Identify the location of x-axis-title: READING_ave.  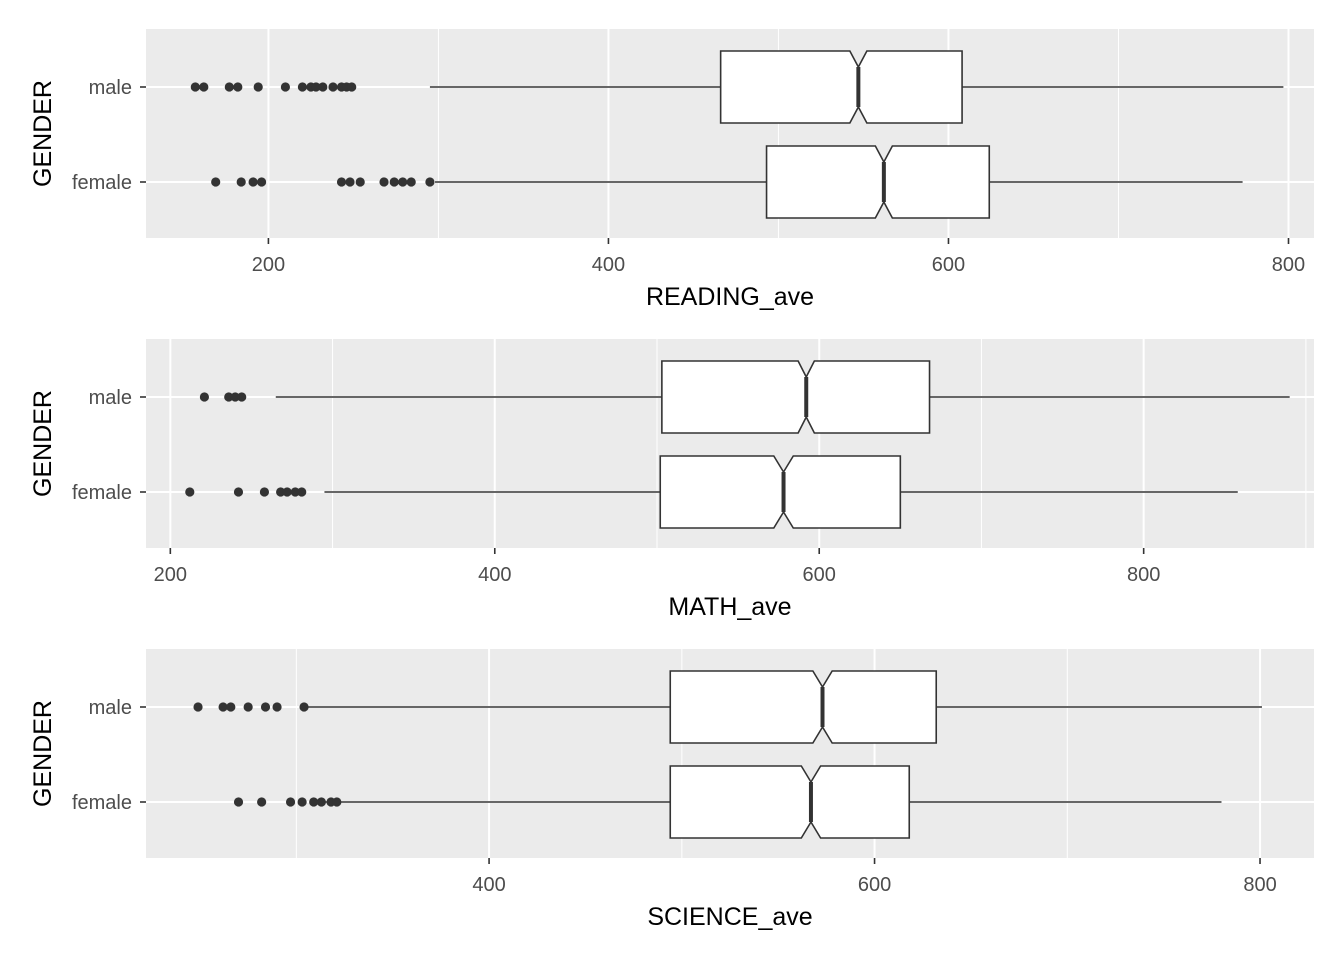
(730, 297).